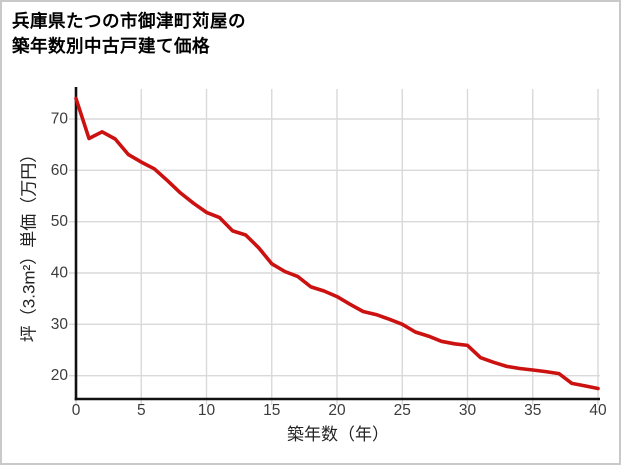  What do you see at coordinates (60, 272) in the screenshot?
I see `y-tick-label: 40` at bounding box center [60, 272].